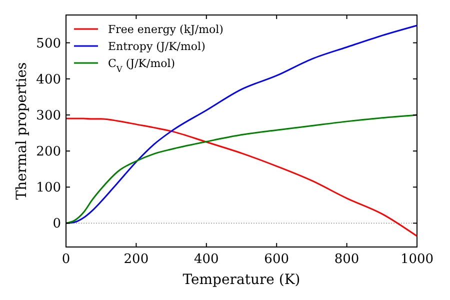  What do you see at coordinates (48, 152) in the screenshot?
I see `y-tick-label: 200` at bounding box center [48, 152].